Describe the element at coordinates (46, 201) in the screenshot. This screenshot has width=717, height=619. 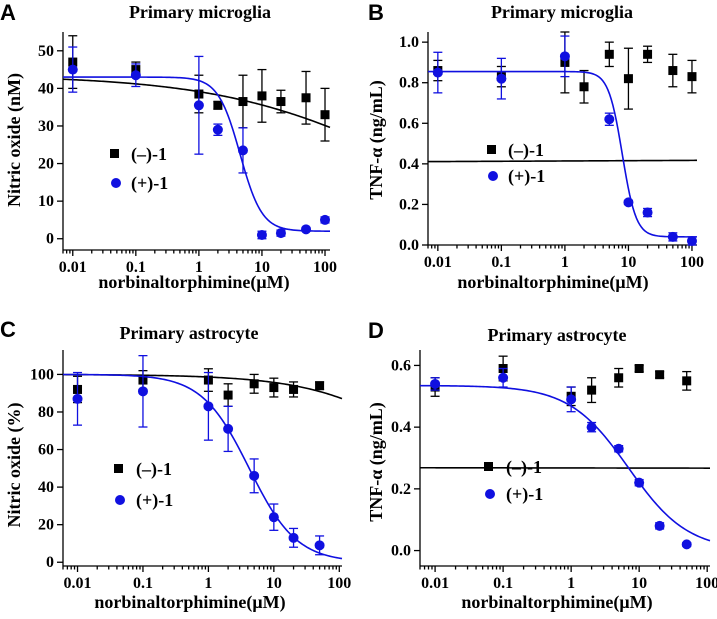
I see `panel-a-y-tick-label: 10` at that location.